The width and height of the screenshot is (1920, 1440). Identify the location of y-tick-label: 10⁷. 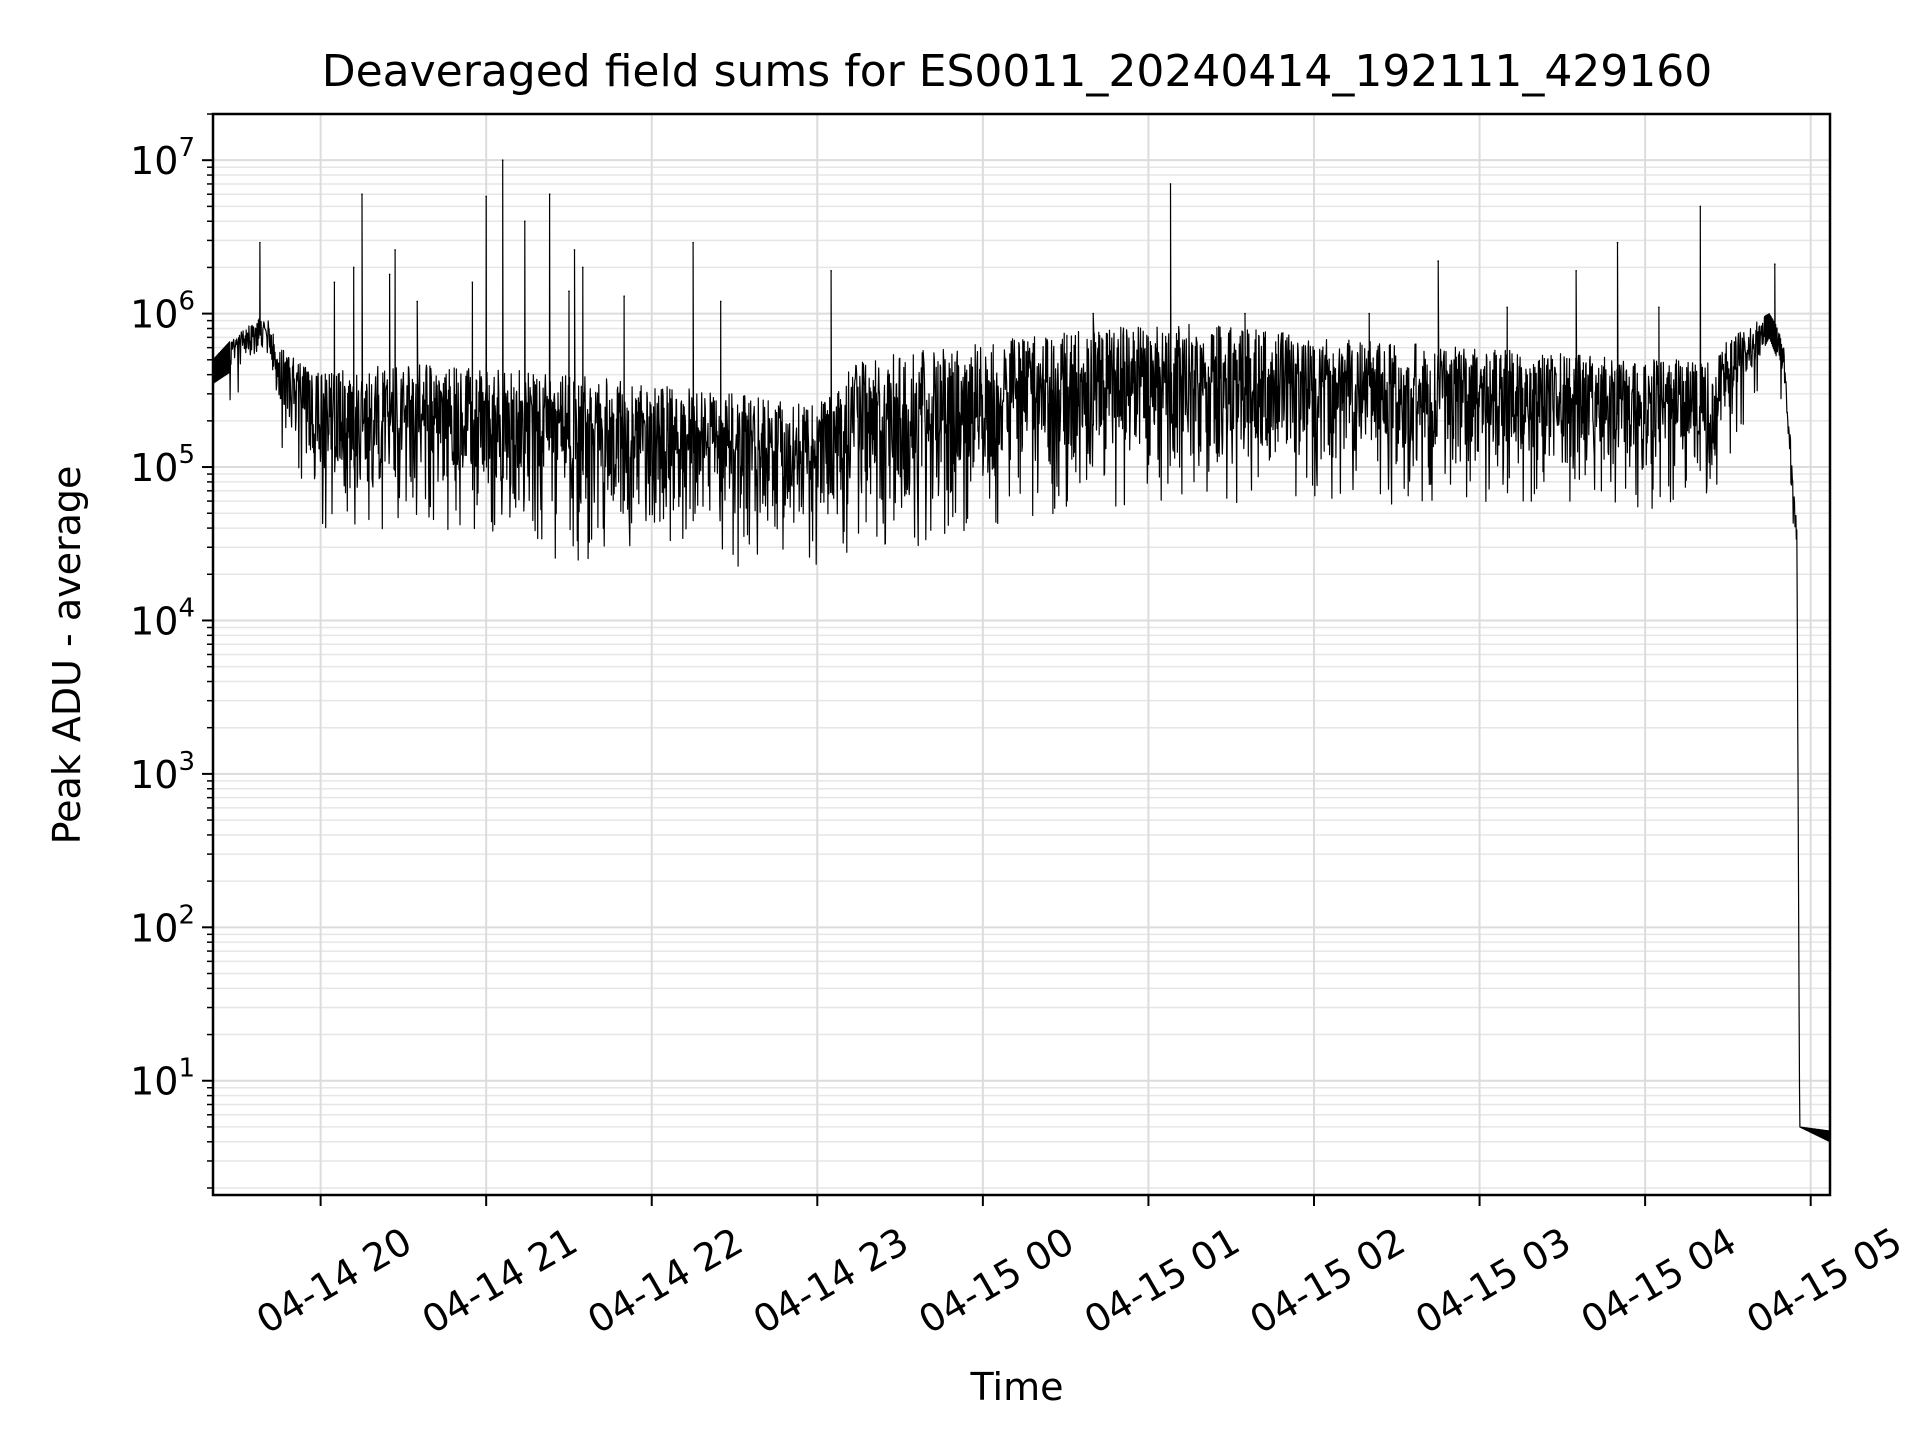
(162, 158).